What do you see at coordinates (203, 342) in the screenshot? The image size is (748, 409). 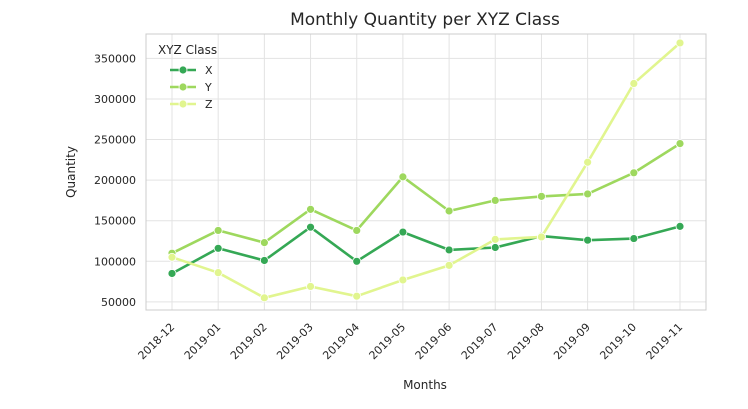 I see `x-tick-label-1: 2019-01` at bounding box center [203, 342].